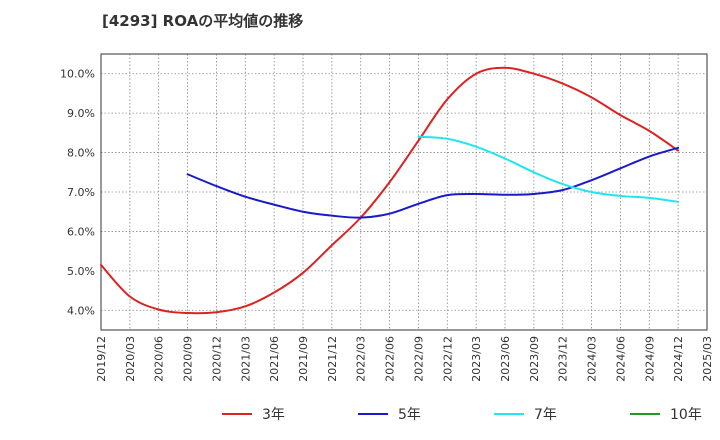  I want to click on y-tick-label: 4.0%, so click(81, 310).